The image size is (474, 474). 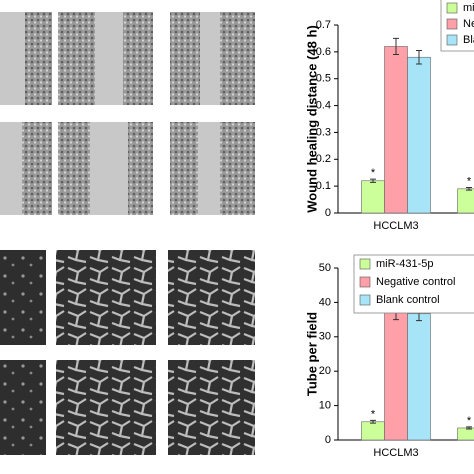 What do you see at coordinates (323, 79) in the screenshot?
I see `y-tick-label: 0.5` at bounding box center [323, 79].